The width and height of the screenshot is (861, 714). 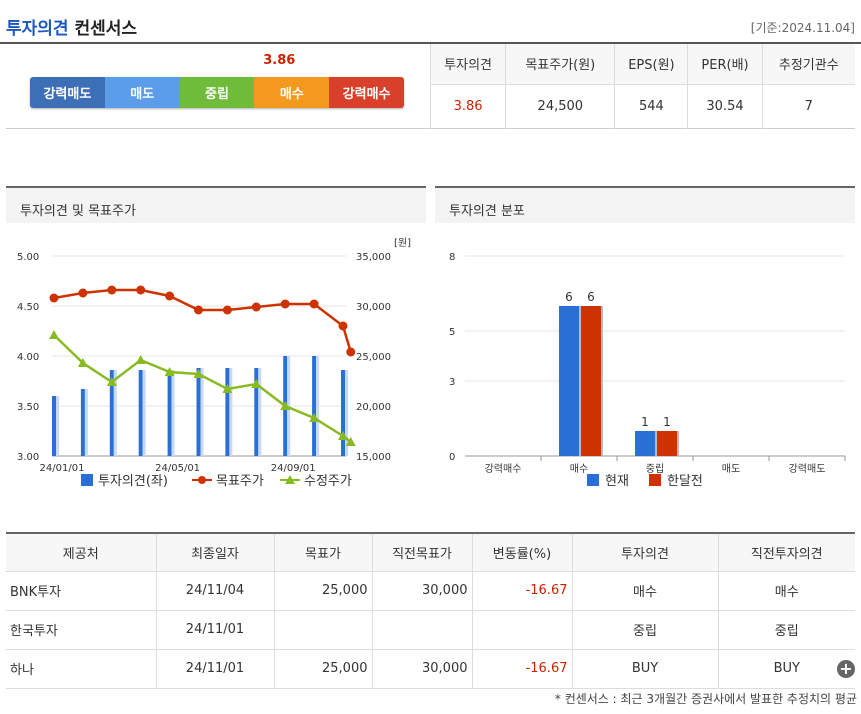 I want to click on table-row: 하나 24/11/01 25,000 30,000 -16.67 BUY BUY, so click(x=430, y=668).